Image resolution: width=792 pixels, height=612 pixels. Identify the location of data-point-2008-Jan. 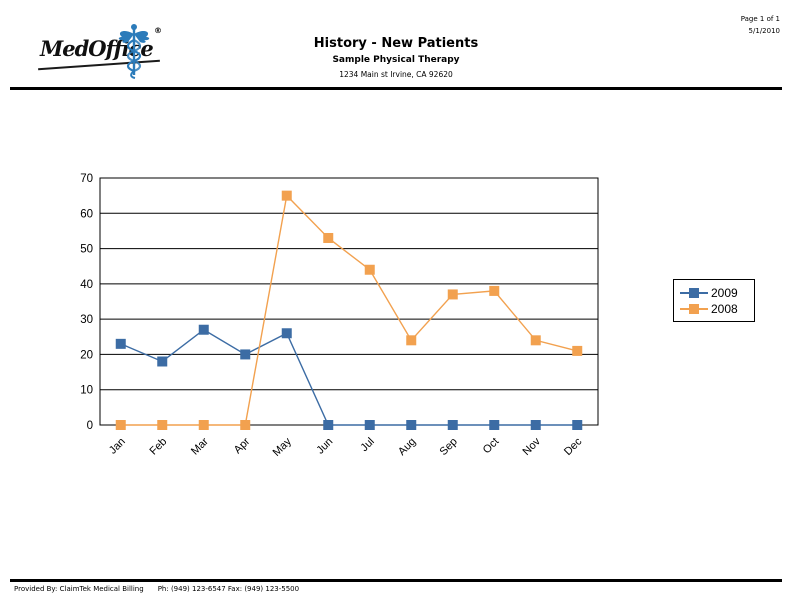
(120, 425).